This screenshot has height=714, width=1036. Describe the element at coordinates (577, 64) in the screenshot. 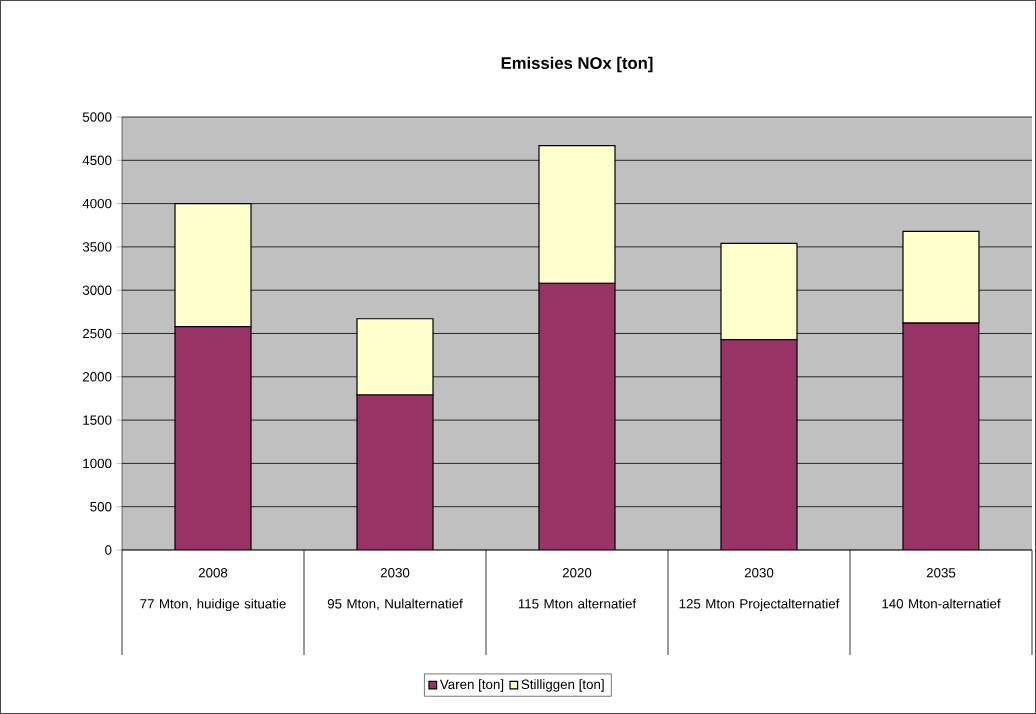

I see `chart-title: Emissies NOx [ton]` at that location.